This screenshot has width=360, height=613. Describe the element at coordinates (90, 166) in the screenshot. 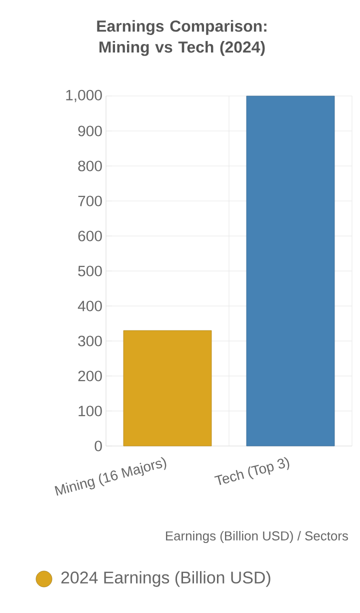

I see `y-tick-label: 800` at that location.